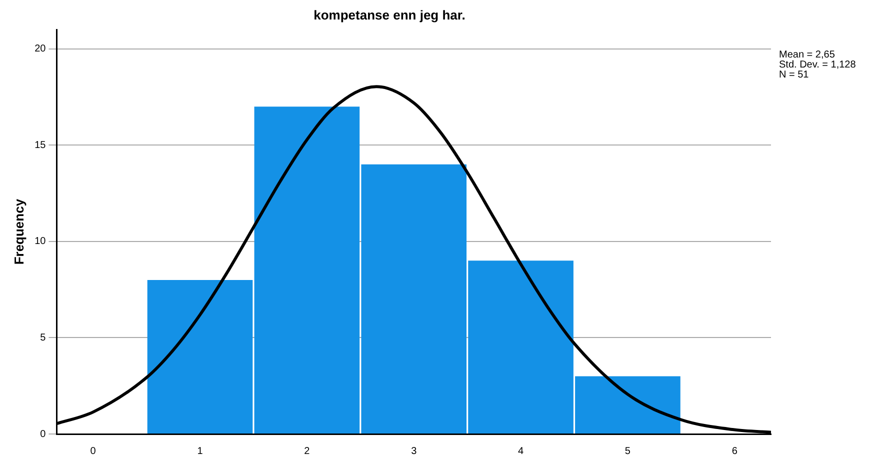 This screenshot has height=468, width=879. Describe the element at coordinates (40, 242) in the screenshot. I see `y-tick-label: 10` at that location.